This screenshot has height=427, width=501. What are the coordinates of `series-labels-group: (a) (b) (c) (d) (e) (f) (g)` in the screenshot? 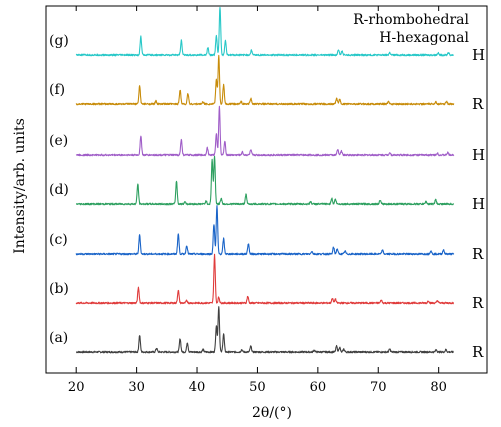 It's located at (59, 189).